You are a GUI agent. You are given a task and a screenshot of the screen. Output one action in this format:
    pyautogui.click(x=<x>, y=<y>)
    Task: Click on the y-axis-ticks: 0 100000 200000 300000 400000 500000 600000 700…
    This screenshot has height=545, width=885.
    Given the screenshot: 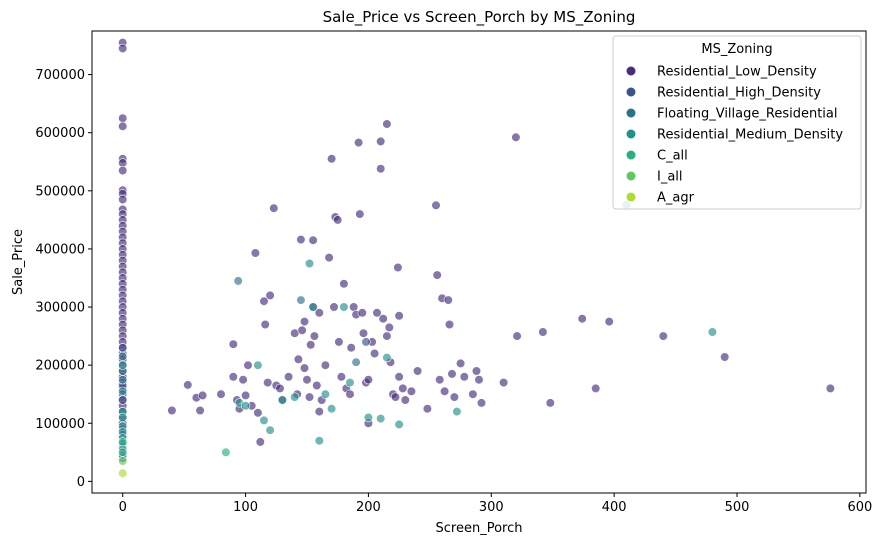 What is the action you would take?
    pyautogui.click(x=63, y=279)
    